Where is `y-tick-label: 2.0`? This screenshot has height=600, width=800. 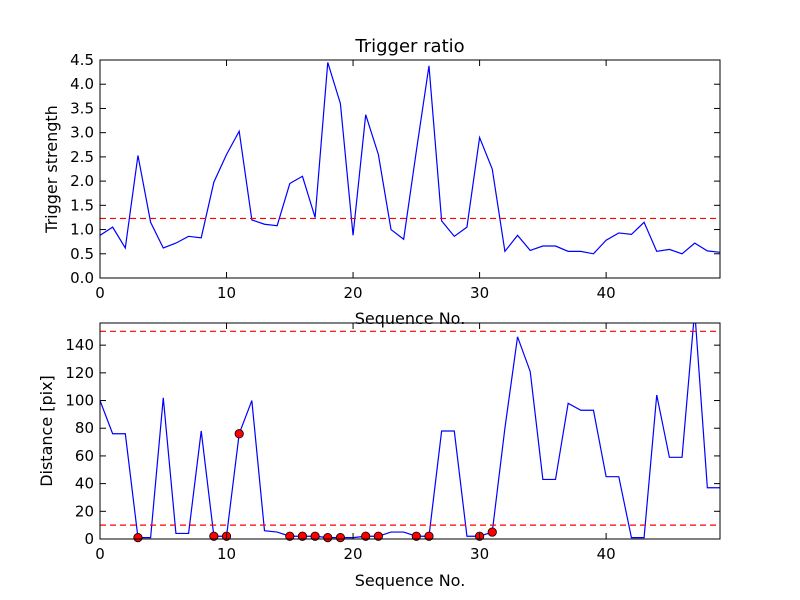 y-tick-label: 2.0 is located at coordinates (82, 181).